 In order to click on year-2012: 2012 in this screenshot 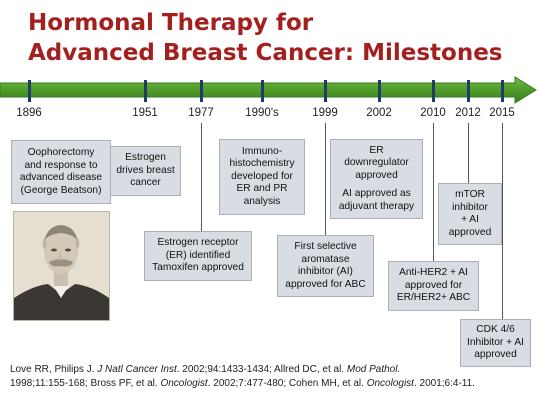, I will do `click(468, 113)`.